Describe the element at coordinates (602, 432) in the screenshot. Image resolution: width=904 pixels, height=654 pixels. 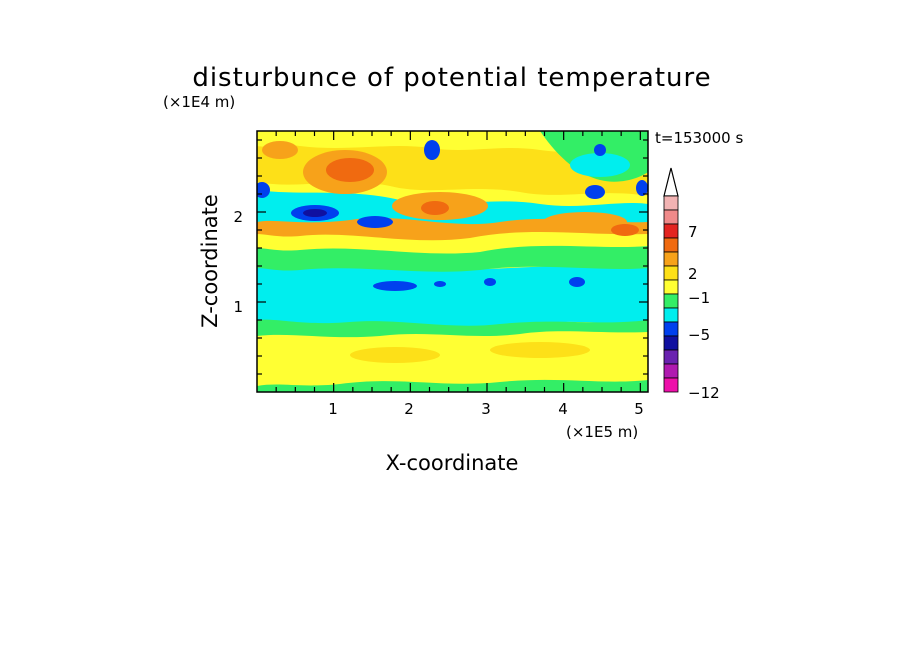
I see `x-scale-label: (×1E5 m)` at that location.